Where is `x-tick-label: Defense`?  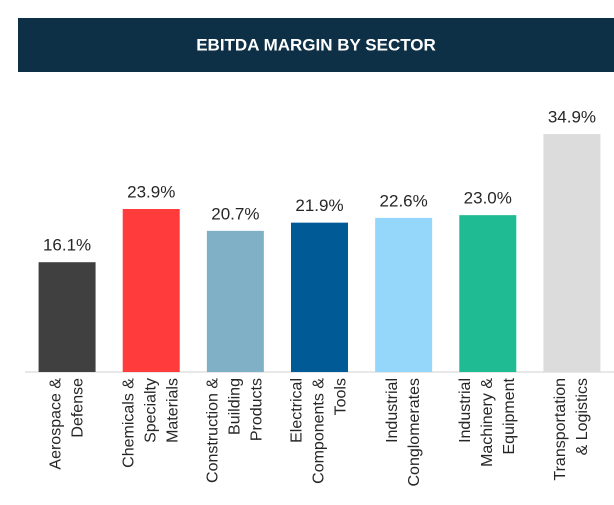
x-tick-label: Defense is located at coordinates (77, 408).